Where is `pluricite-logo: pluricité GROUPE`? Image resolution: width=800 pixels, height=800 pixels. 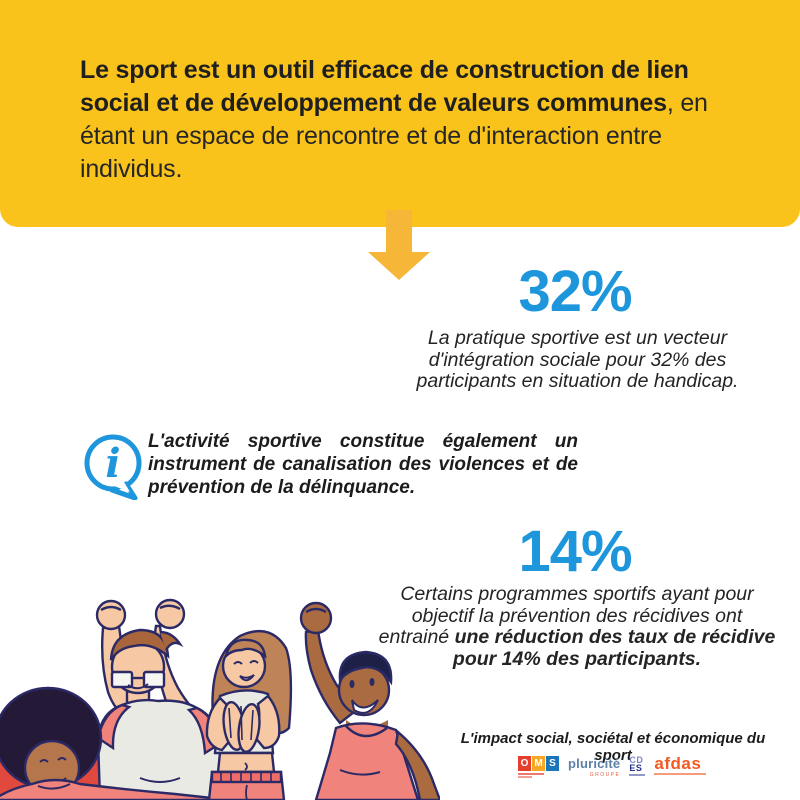
pluricite-logo: pluricité GROUPE is located at coordinates (594, 767).